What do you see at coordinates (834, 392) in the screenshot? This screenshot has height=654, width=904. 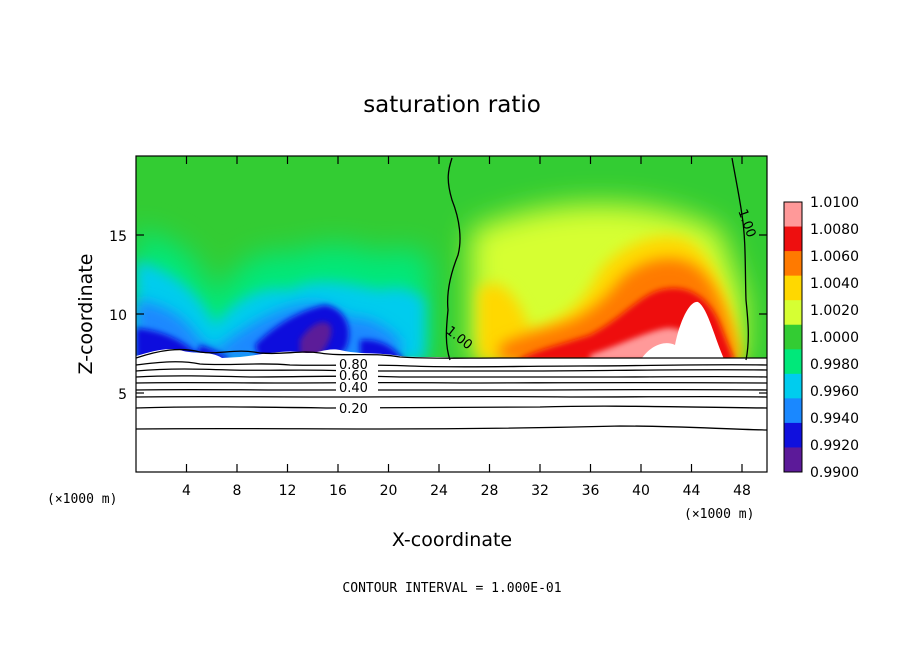 I see `colorbar-label: 0.9960` at bounding box center [834, 392].